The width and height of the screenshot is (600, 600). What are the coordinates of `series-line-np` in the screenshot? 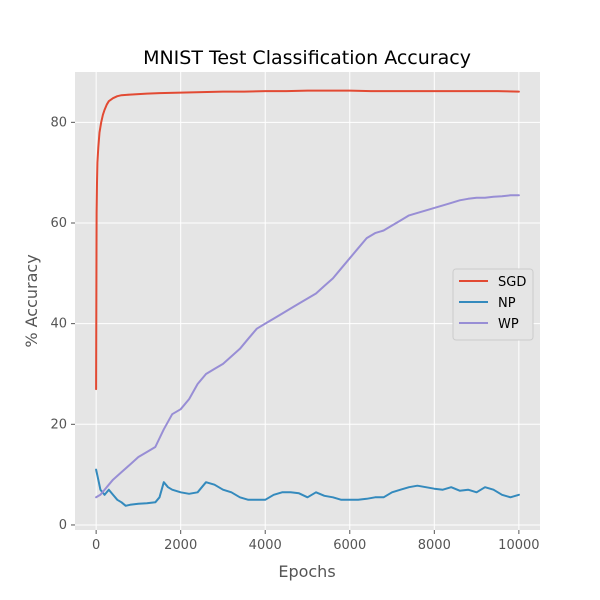 It's located at (307, 487).